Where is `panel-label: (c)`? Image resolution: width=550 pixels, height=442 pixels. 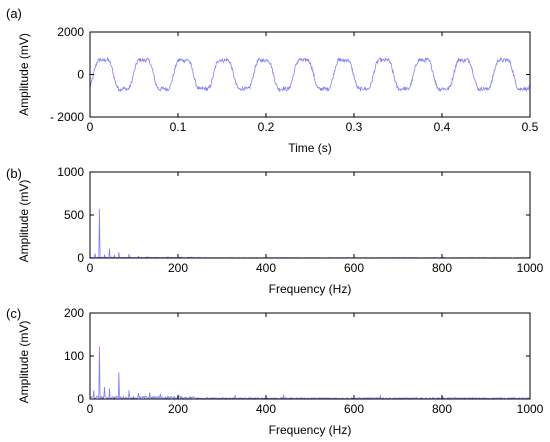
panel-label: (c) is located at coordinates (13, 313).